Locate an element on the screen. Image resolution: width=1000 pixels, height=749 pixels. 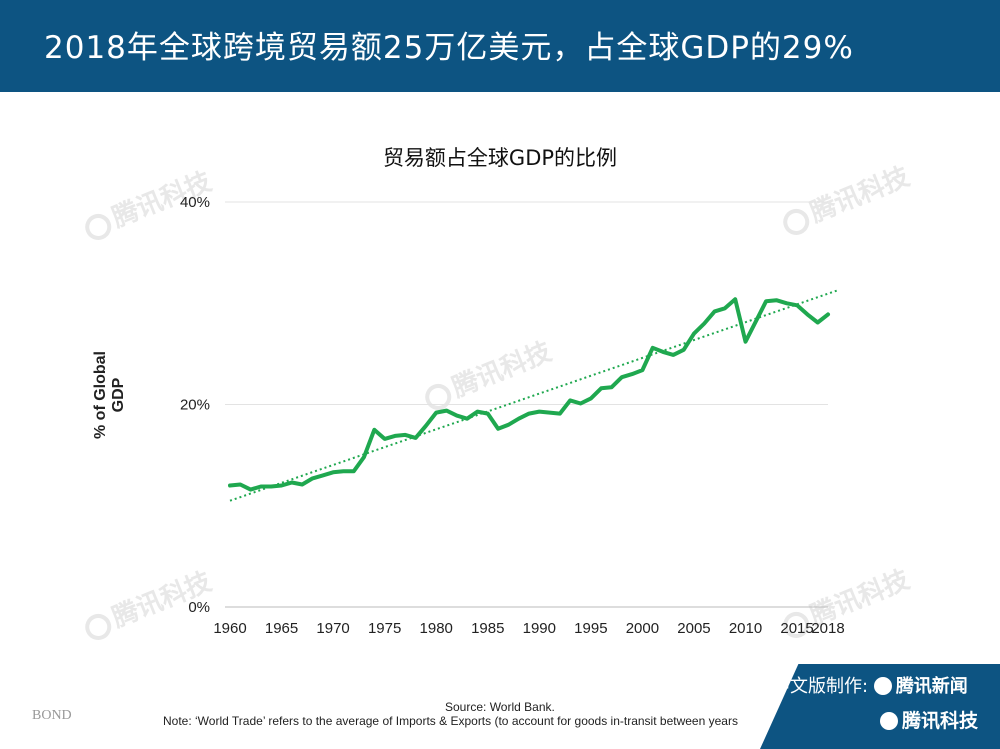
y-tick-label: 40% is located at coordinates (195, 202).